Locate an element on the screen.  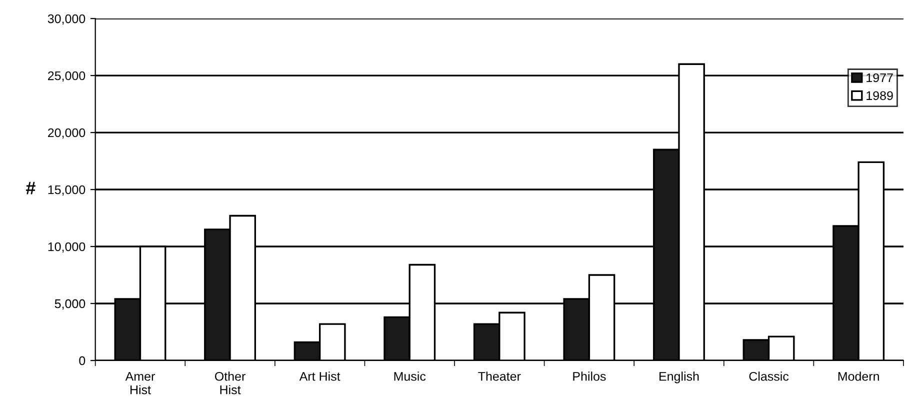
legend-label: 1989 is located at coordinates (879, 95).